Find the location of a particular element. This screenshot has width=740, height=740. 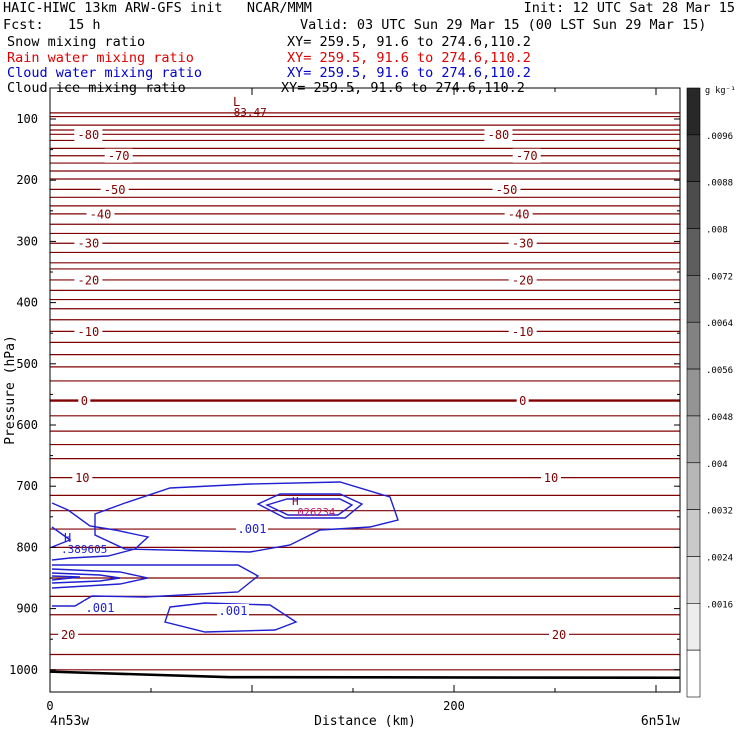

colorbar-label: .0056 is located at coordinates (719, 371).